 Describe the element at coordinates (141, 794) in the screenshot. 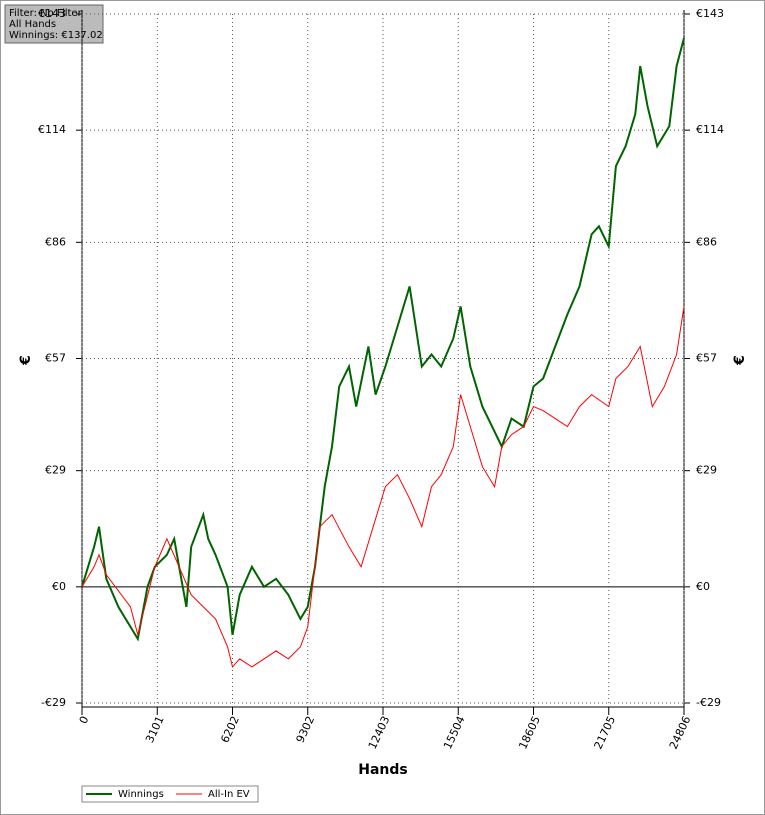

I see `legend-label: Winnings` at that location.